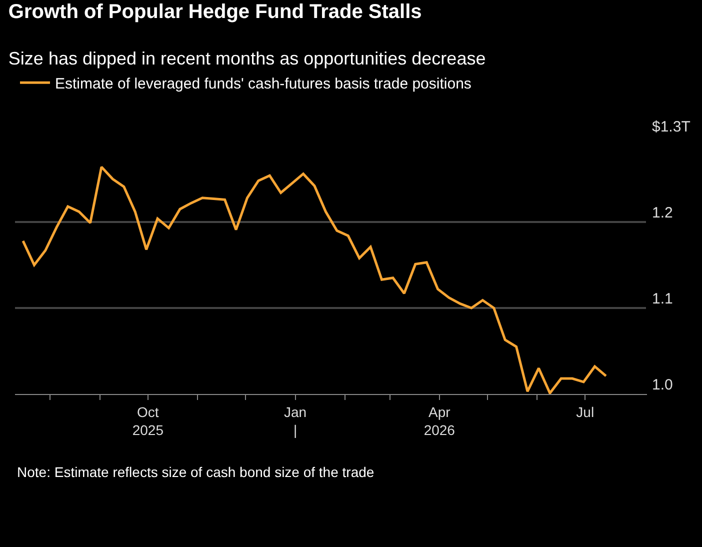  I want to click on x-tick-label: Jan |, so click(295, 421).